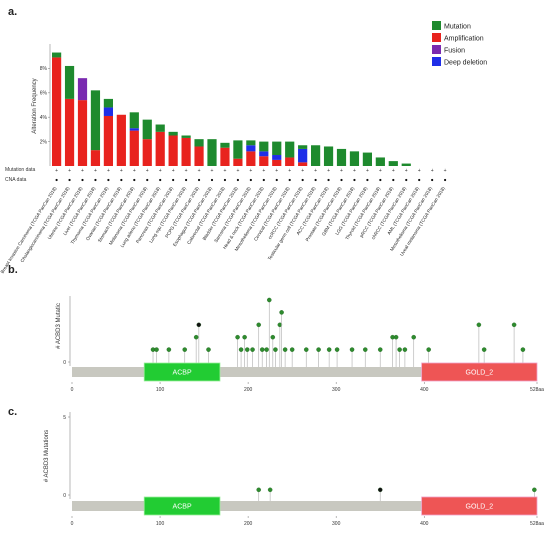  What do you see at coordinates (16, 180) in the screenshot?
I see `row-label-cna-data: CNA data` at bounding box center [16, 180].